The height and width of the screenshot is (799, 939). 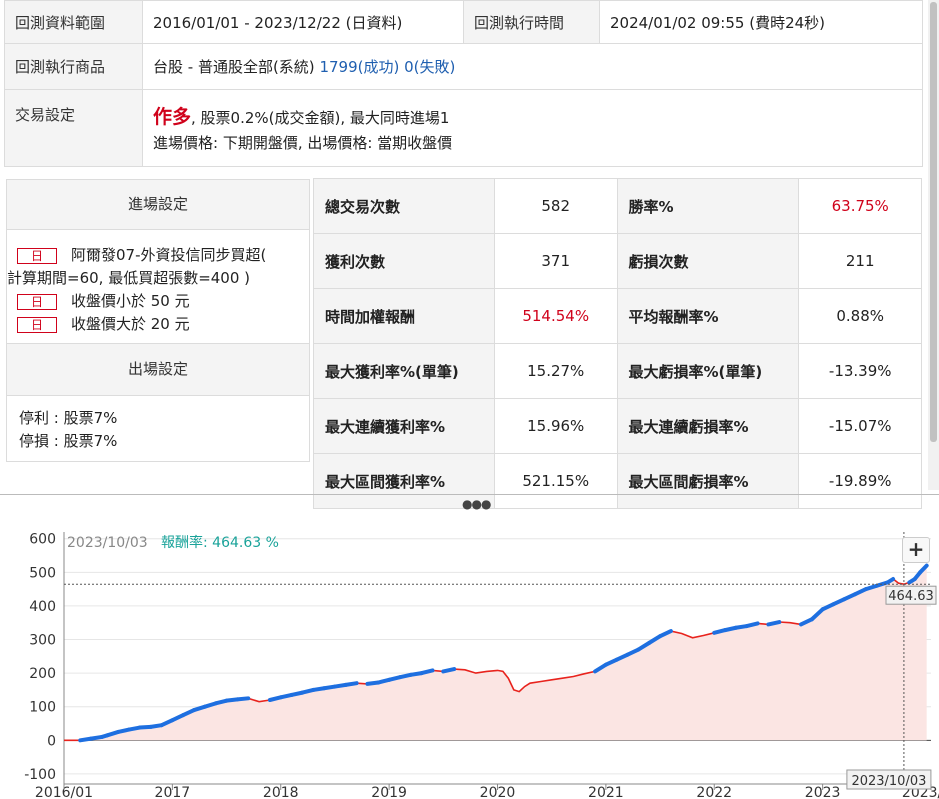 I want to click on stat-label: 虧損次數, so click(x=708, y=261).